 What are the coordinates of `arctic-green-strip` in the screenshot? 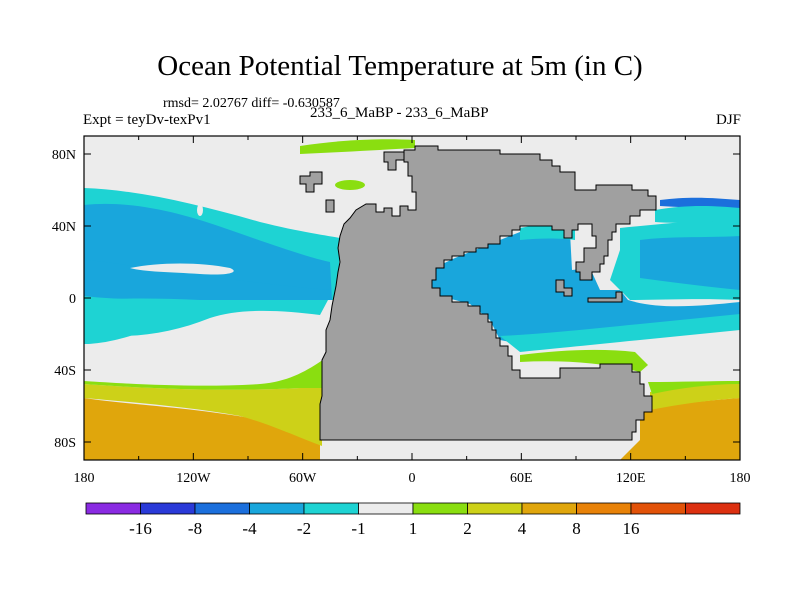 It's located at (357, 146).